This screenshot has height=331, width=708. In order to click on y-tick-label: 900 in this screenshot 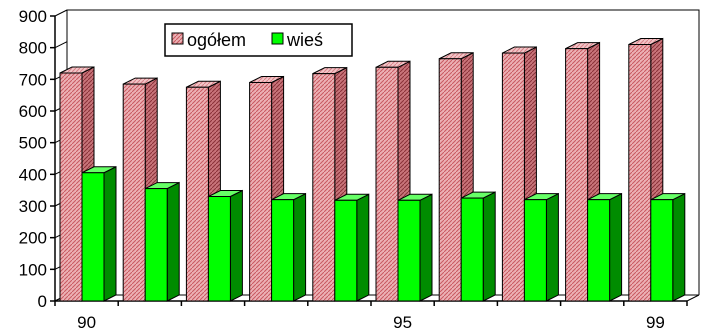, I will do `click(33, 16)`.